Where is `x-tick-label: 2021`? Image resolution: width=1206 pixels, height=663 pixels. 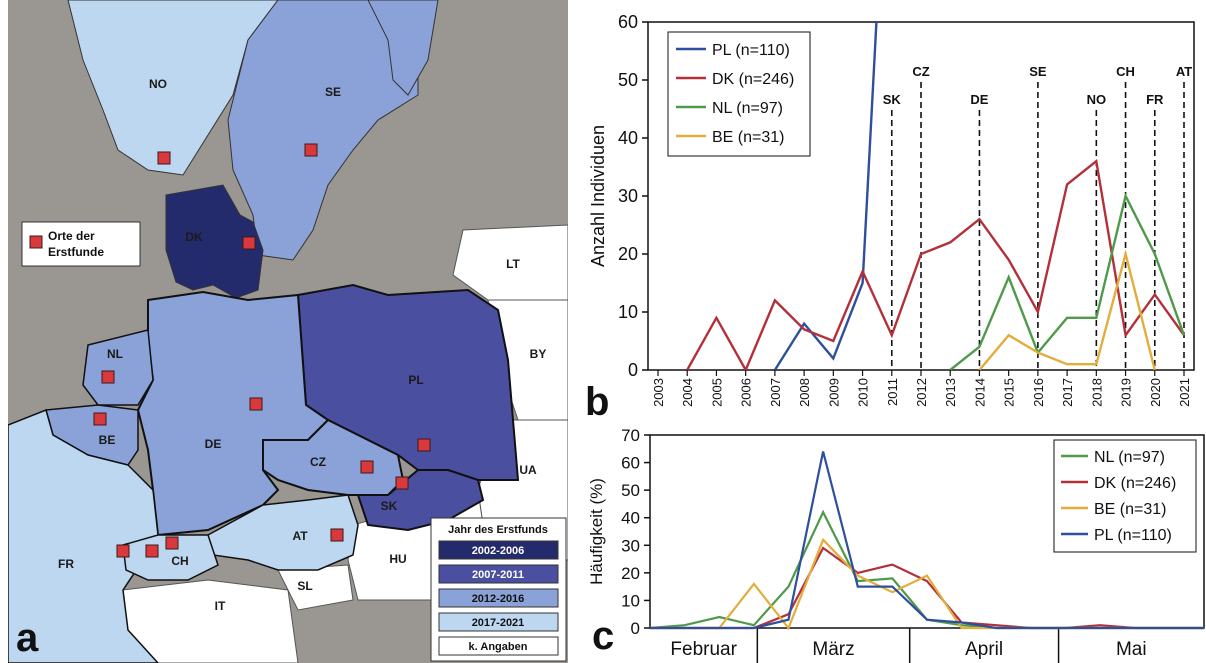
x-tick-label: 2021 is located at coordinates (1184, 392).